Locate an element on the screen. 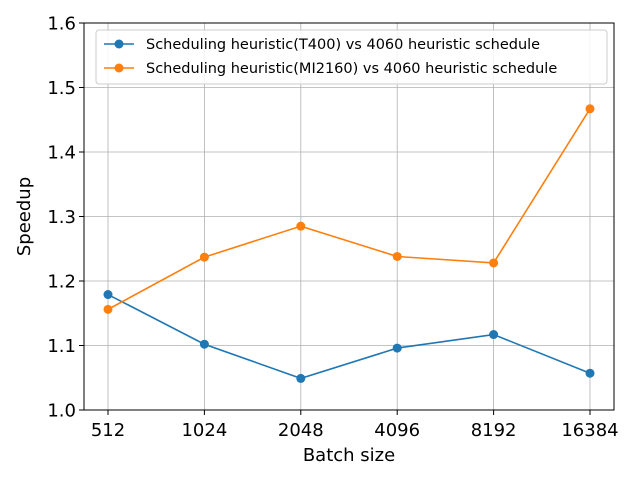  y-tick-label: 1.0 is located at coordinates (61, 411).